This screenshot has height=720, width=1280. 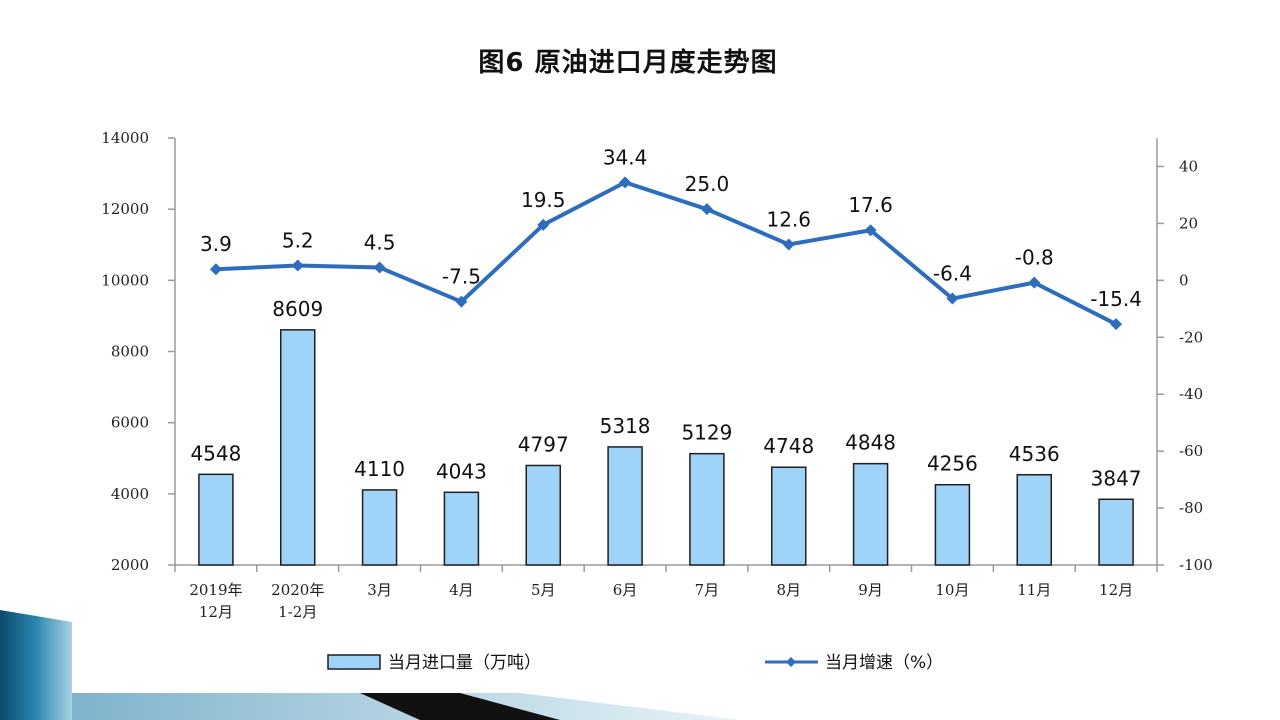 I want to click on bar-value-label: 5318, so click(x=625, y=426).